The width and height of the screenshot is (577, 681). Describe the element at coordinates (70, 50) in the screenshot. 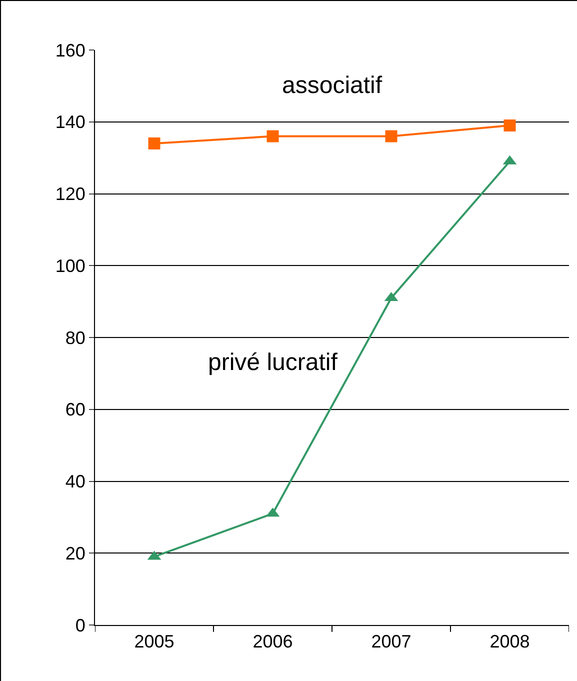

I see `y-tick-label: 160` at that location.